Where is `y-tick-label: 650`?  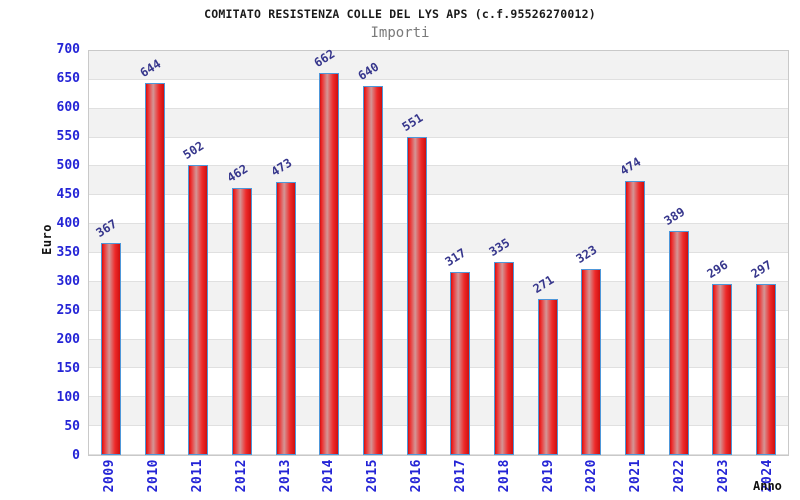
y-tick-label: 650 is located at coordinates (68, 78).